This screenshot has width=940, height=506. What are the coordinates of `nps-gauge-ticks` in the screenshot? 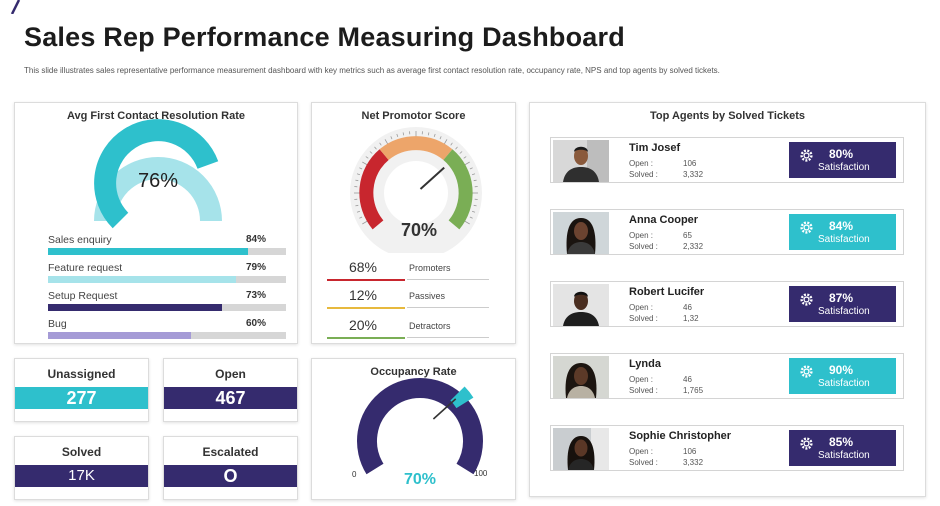 It's located at (416, 178).